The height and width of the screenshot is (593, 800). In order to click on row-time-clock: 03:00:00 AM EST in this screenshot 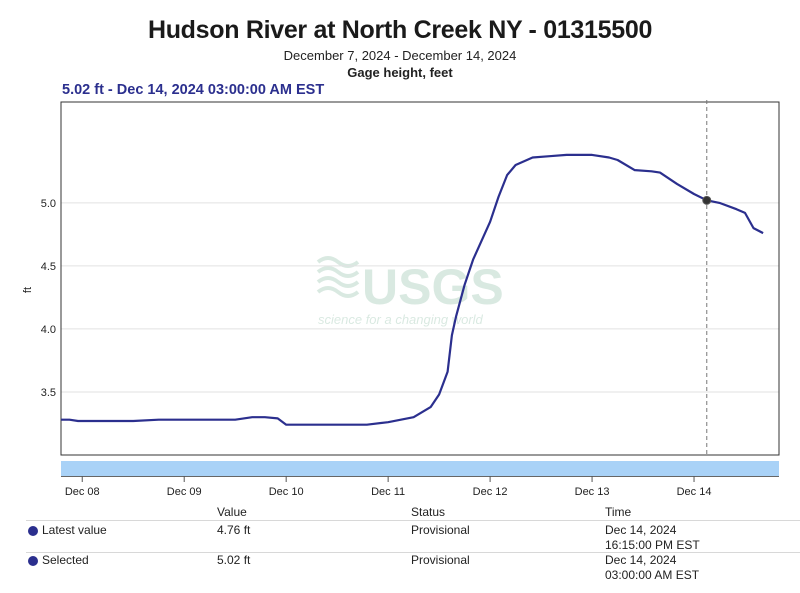, I will do `click(652, 575)`.